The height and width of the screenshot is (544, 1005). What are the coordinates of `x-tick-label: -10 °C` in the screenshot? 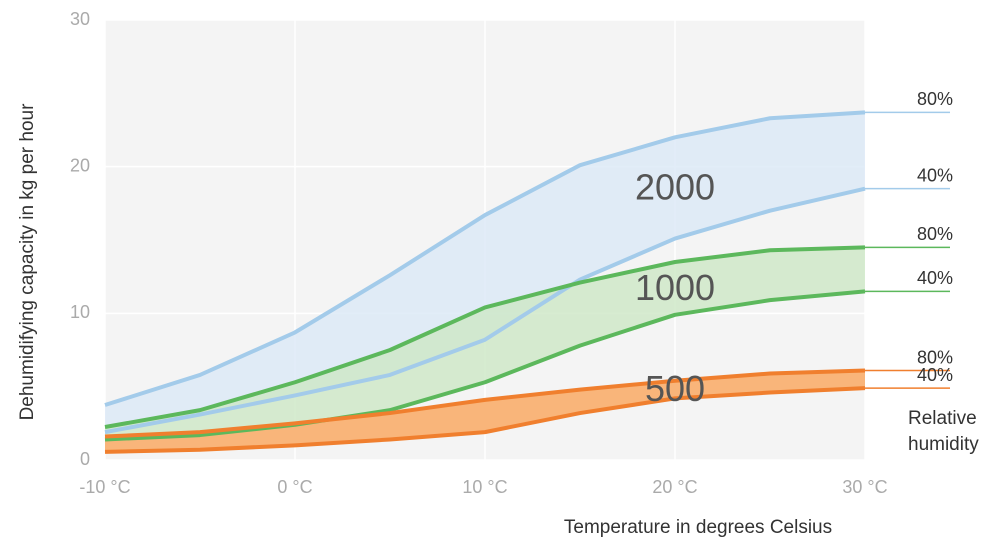 It's located at (104, 487).